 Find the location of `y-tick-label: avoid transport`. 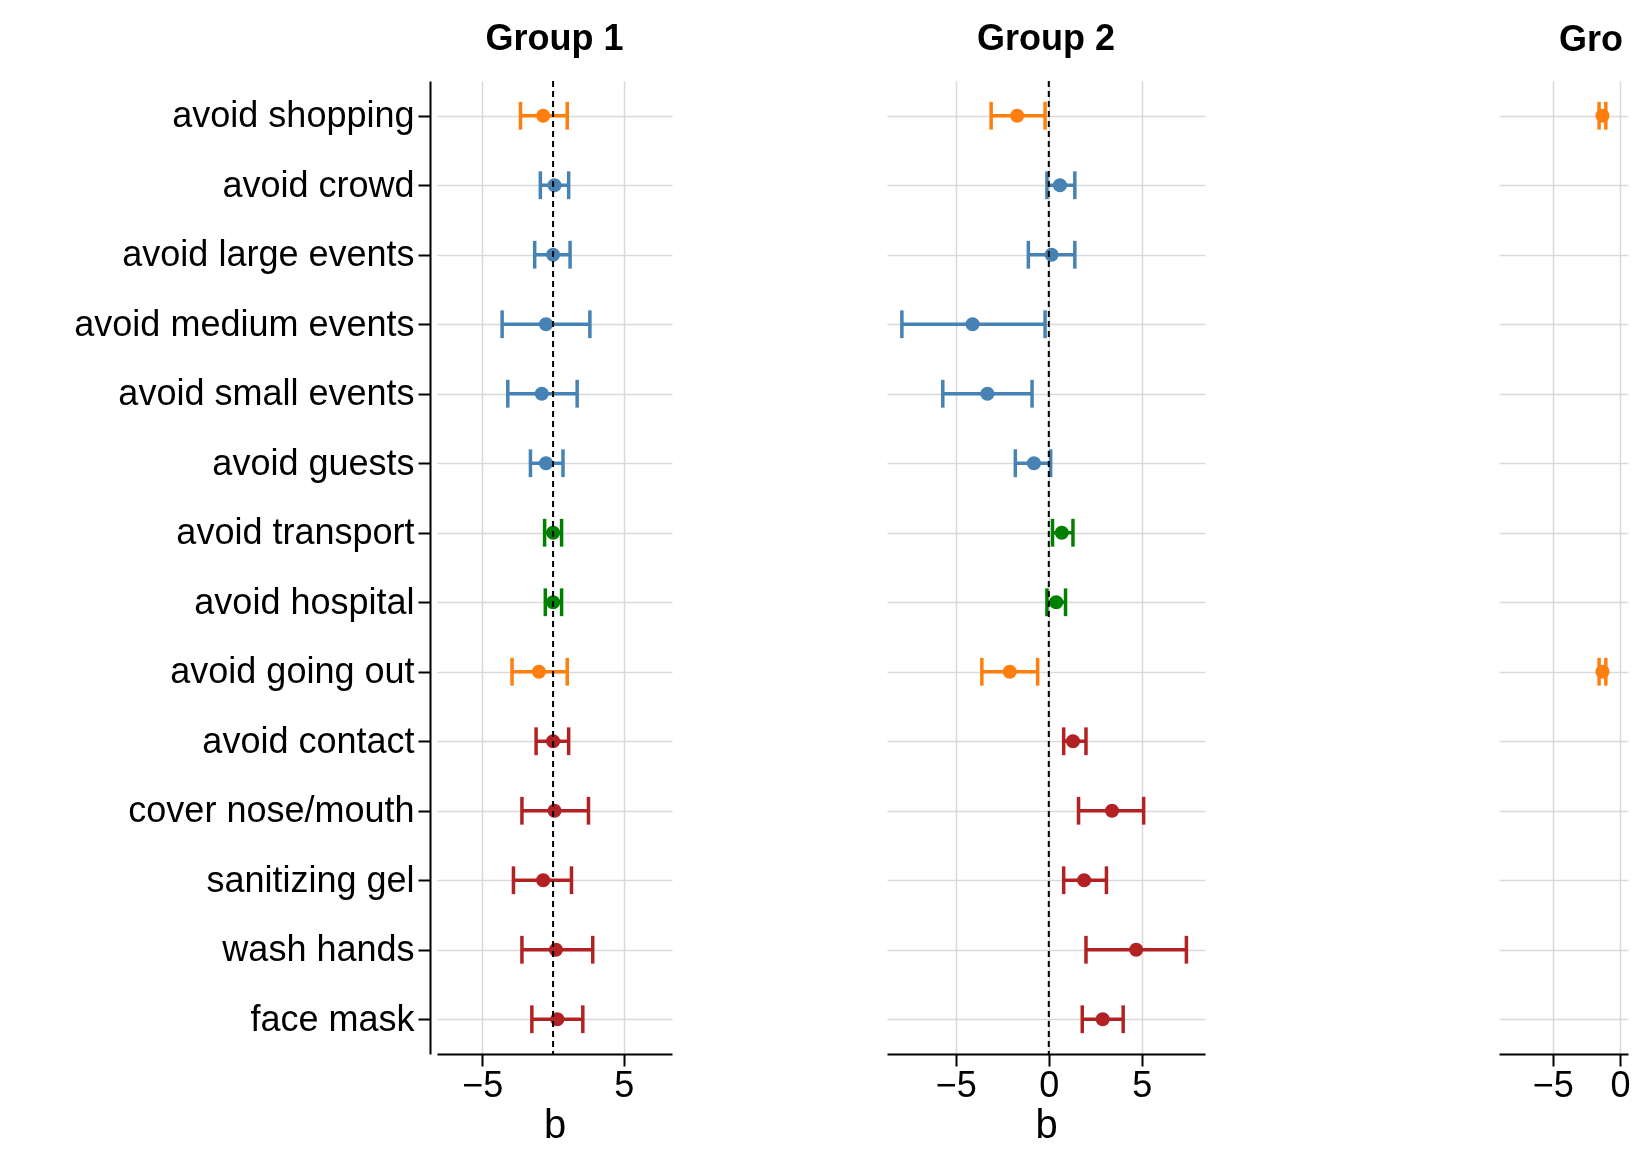

y-tick-label: avoid transport is located at coordinates (295, 532).